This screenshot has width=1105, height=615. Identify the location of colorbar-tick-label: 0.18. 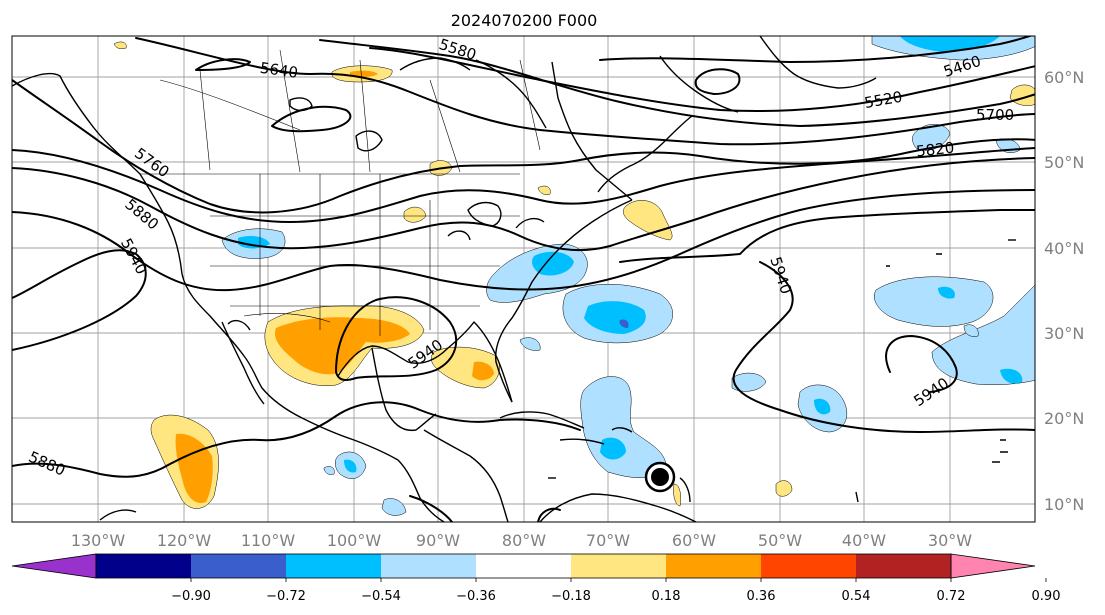
(666, 596).